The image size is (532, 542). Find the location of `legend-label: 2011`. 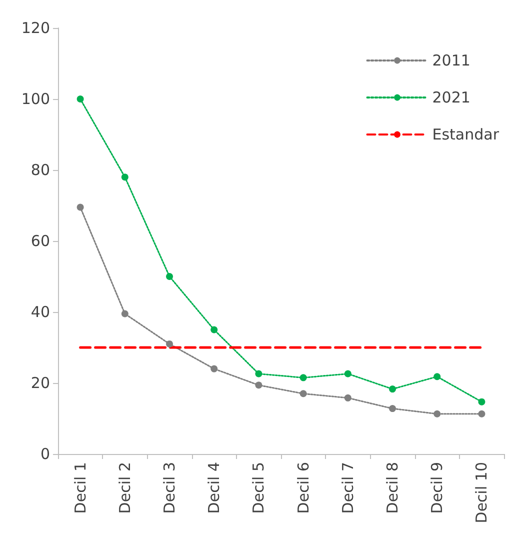

legend-label: 2011 is located at coordinates (451, 61).